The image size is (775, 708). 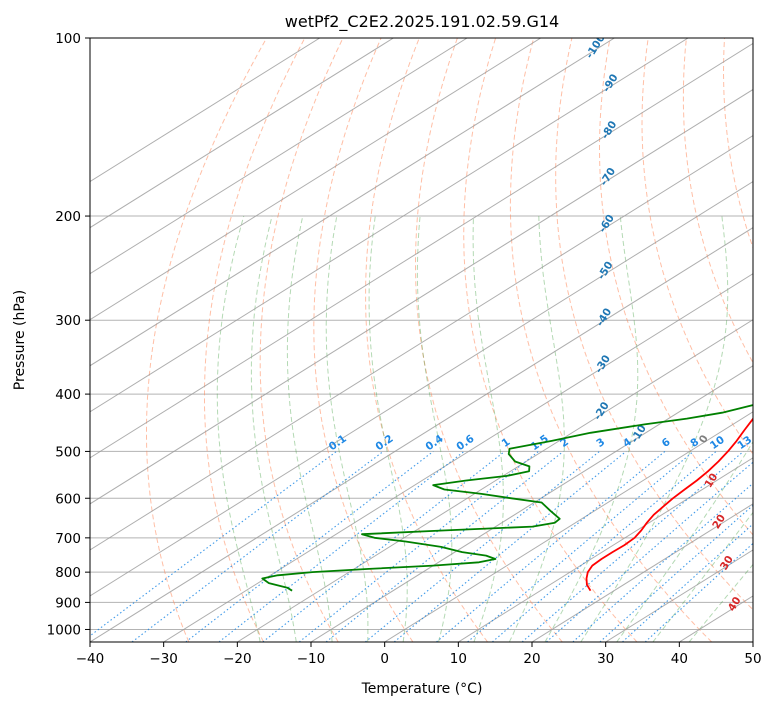 I want to click on x-tick-label: 10, so click(x=458, y=659).